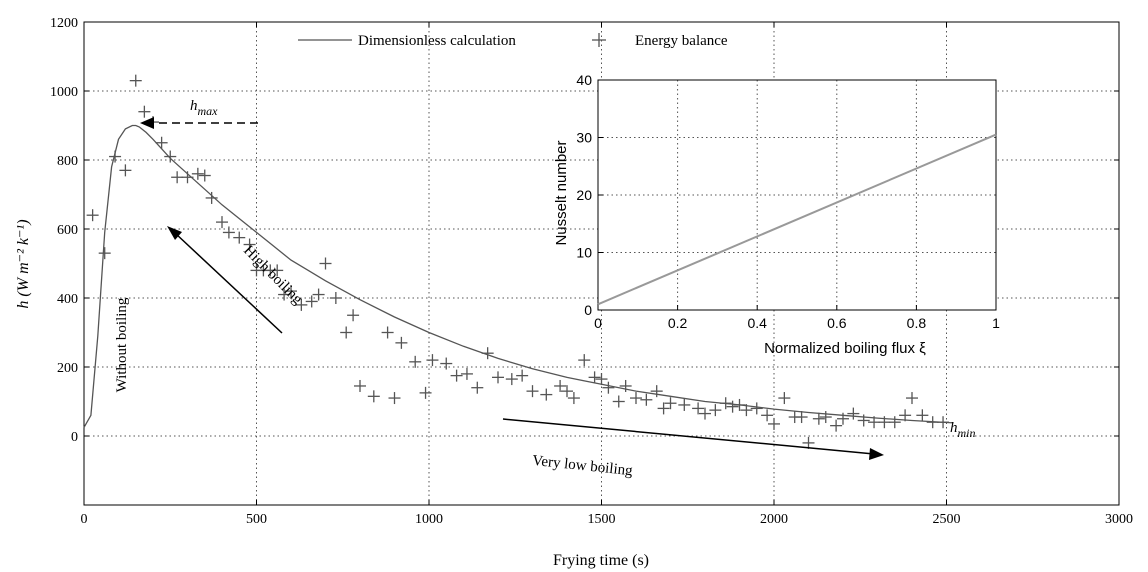  What do you see at coordinates (228, 283) in the screenshot?
I see `high-boiling-arrow` at bounding box center [228, 283].